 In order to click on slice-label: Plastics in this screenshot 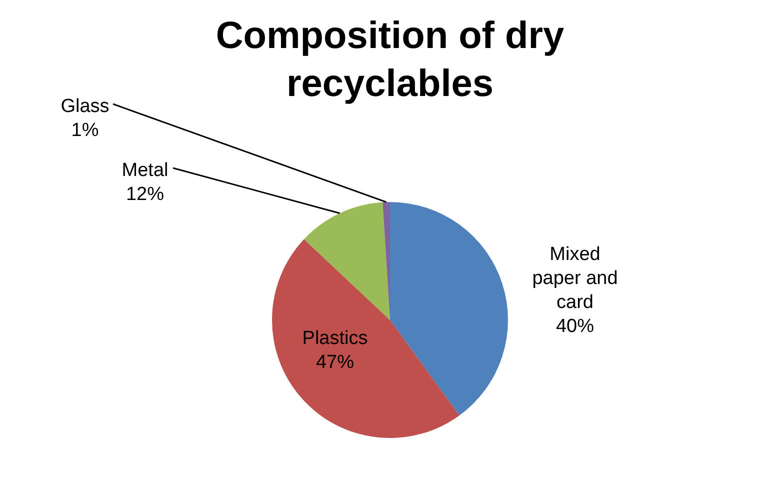, I will do `click(335, 338)`.